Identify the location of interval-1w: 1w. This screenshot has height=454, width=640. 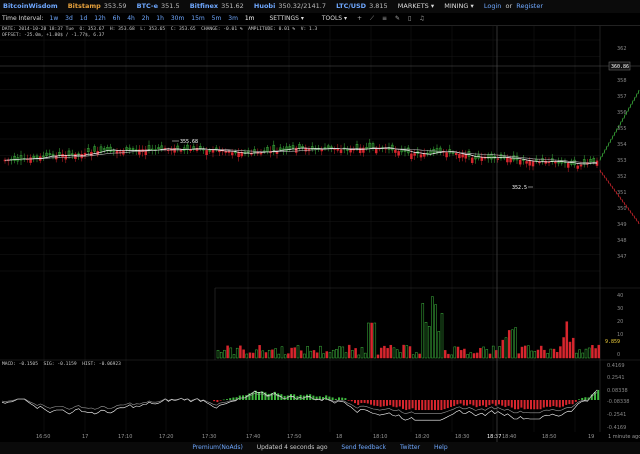
(54, 18).